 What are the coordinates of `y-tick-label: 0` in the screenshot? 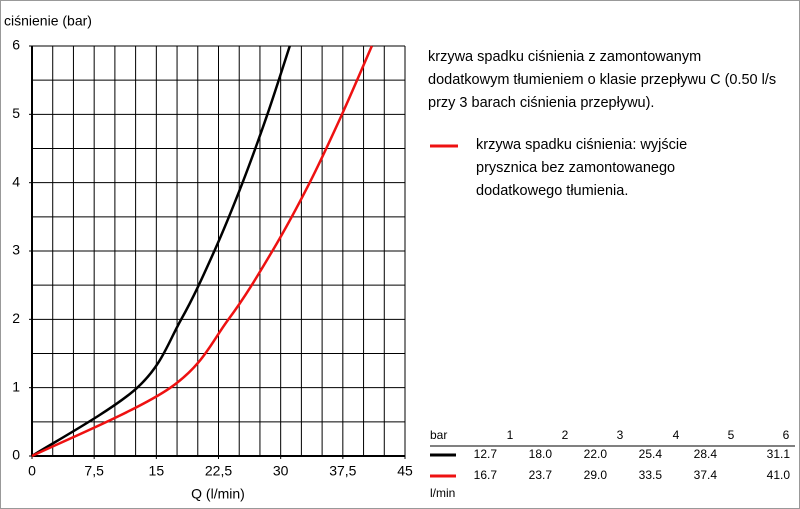 It's located at (16, 455).